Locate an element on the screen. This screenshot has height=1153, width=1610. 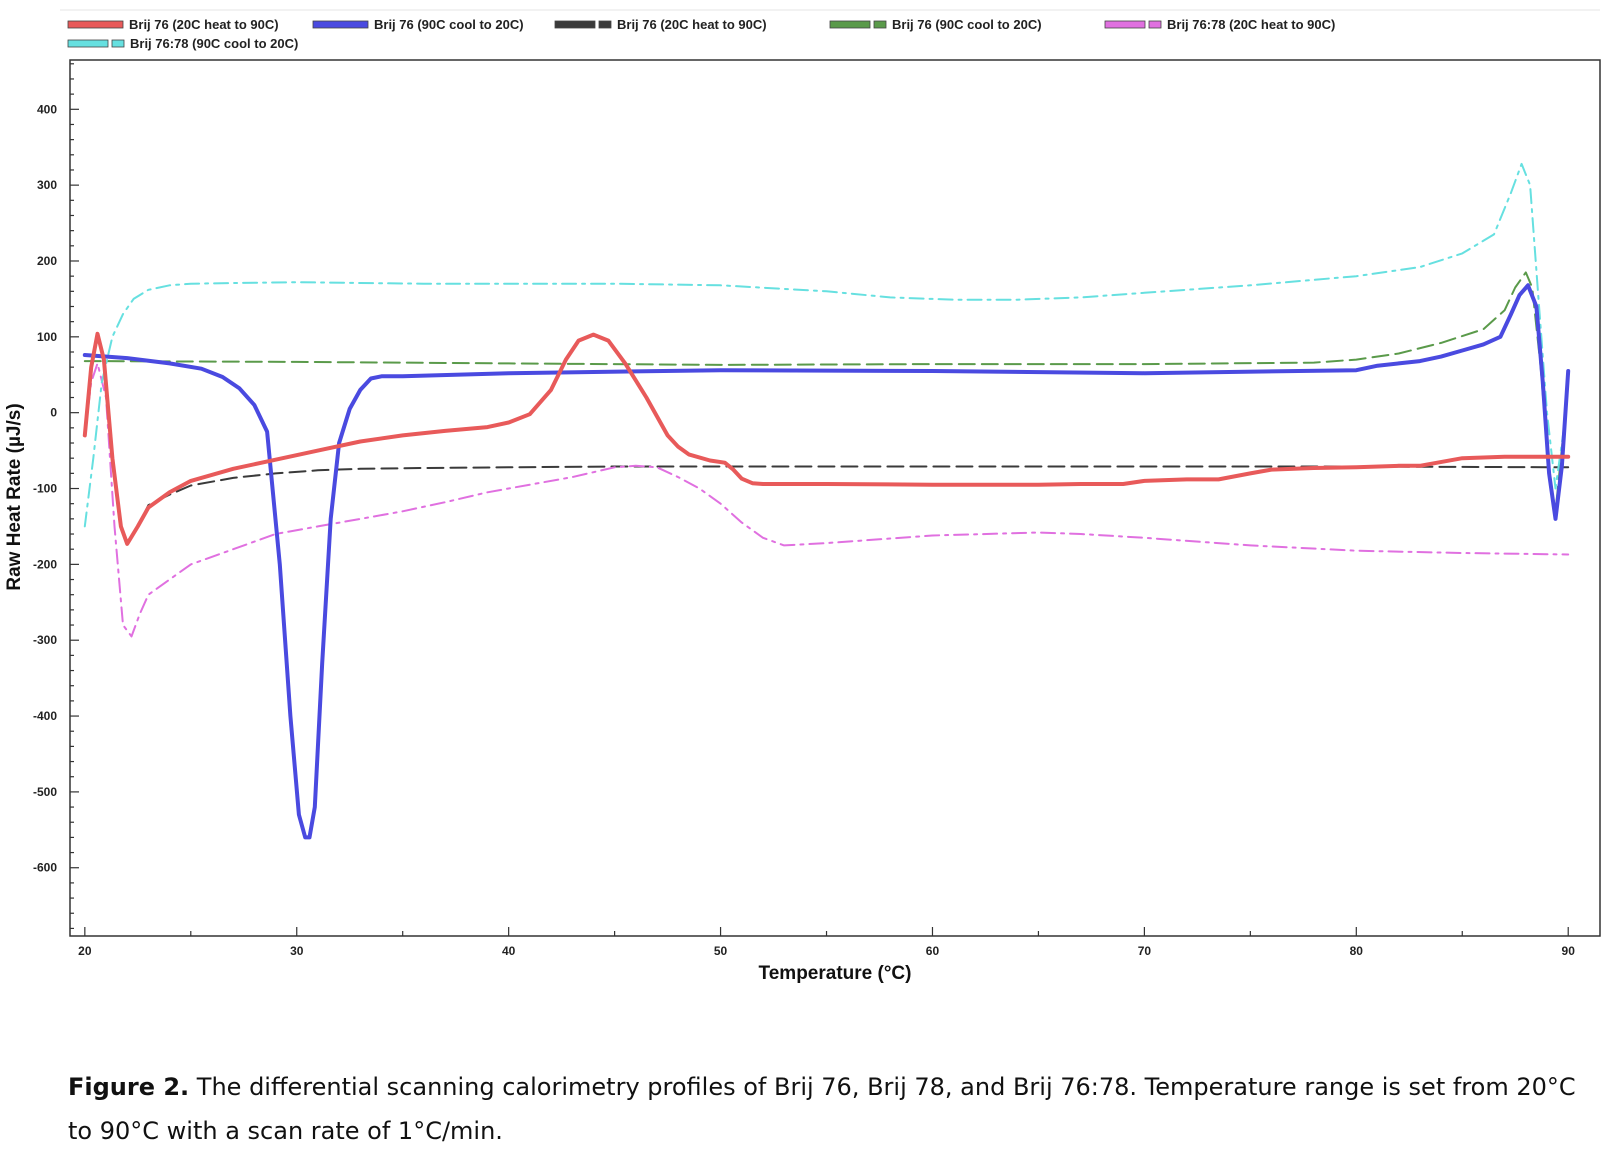
legend-item-3: Brij 76 (20C heat to 90C) is located at coordinates (660, 24).